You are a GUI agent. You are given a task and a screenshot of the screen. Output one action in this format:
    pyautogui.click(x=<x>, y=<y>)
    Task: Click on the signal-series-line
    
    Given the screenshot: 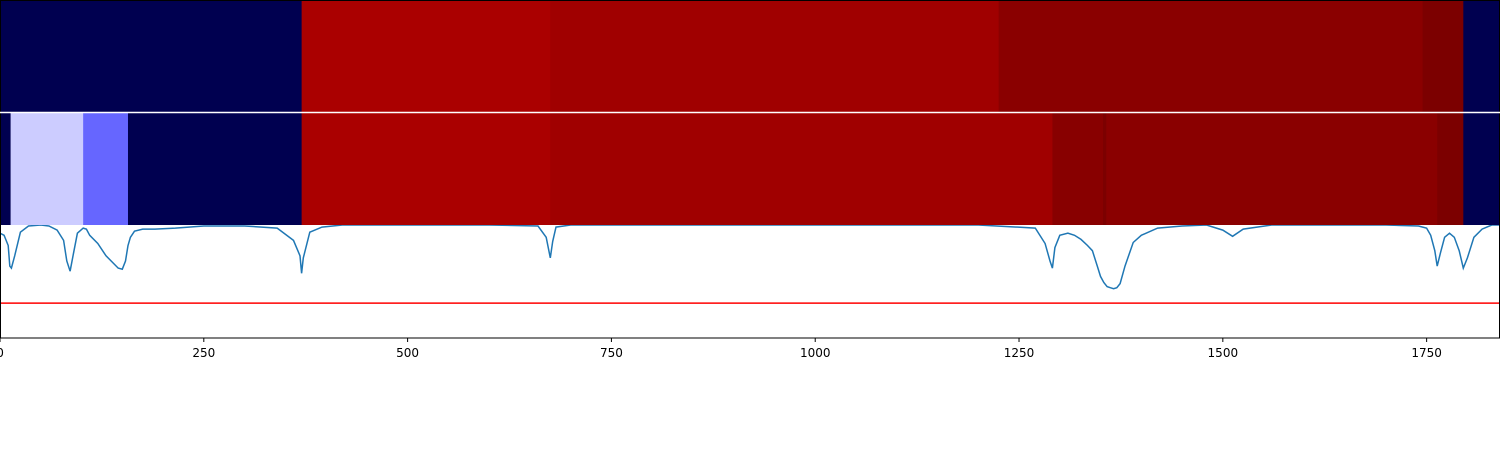 What is the action you would take?
    pyautogui.click(x=750, y=257)
    